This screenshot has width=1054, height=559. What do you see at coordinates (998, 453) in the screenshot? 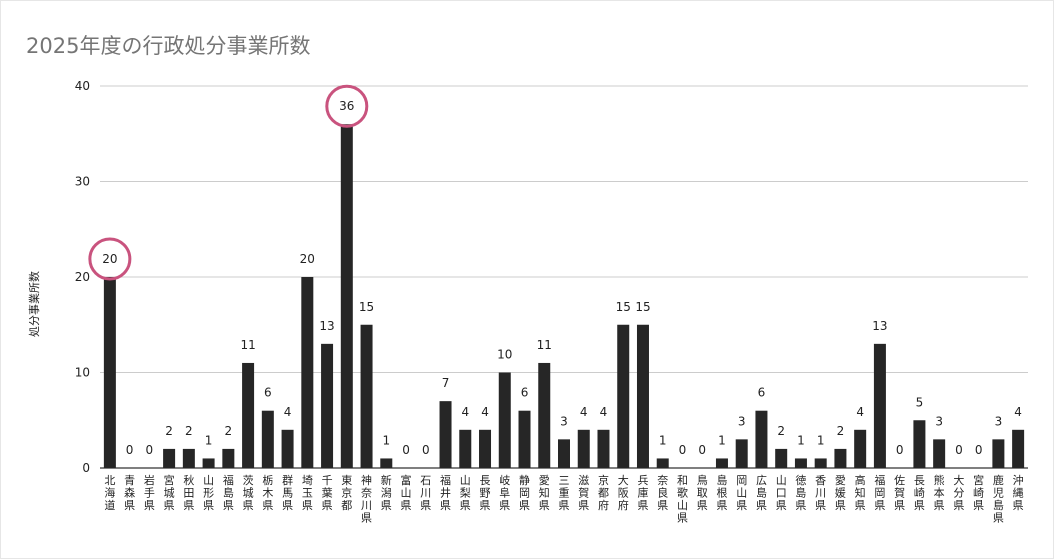
I see `bar-鹿児島県` at bounding box center [998, 453].